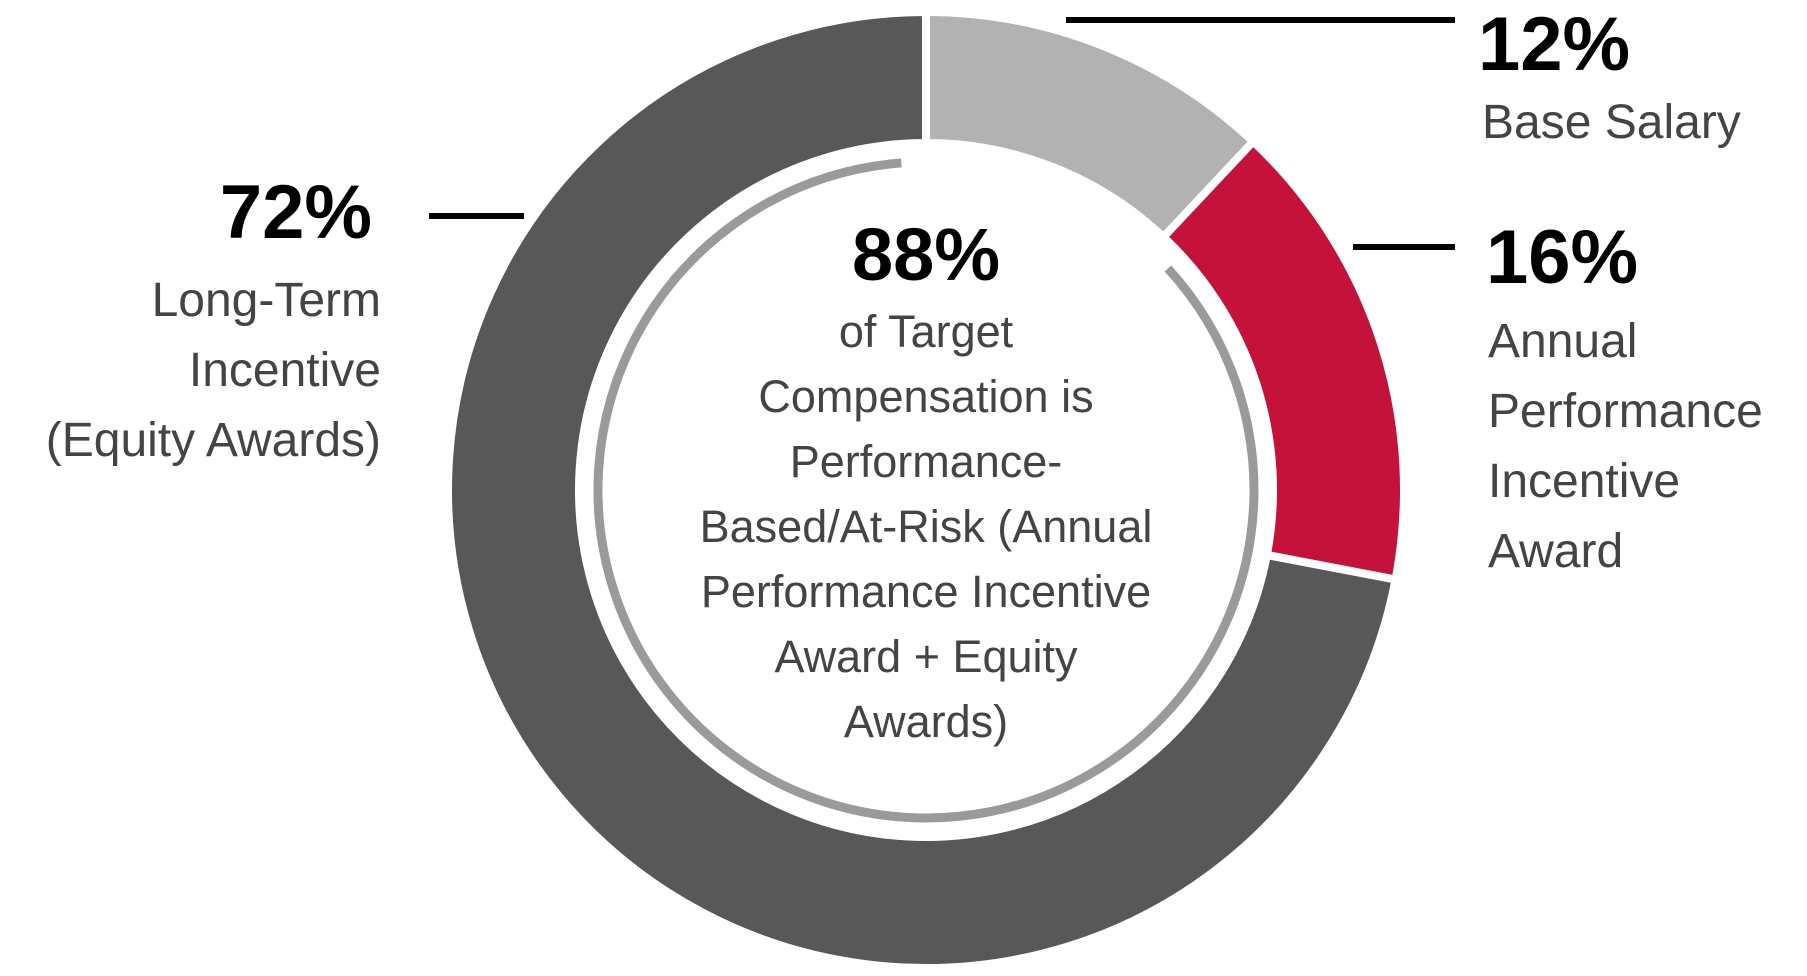  I want to click on annual-incentive-label-line: Award, so click(1555, 551).